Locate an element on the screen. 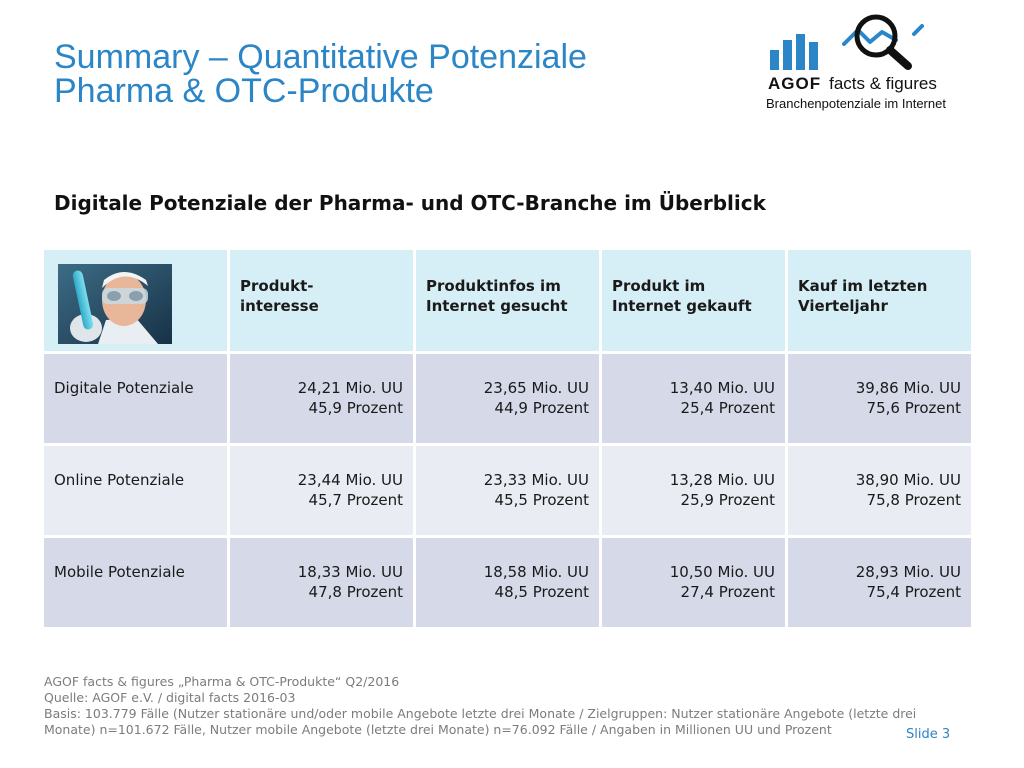  cell-percent: 25,9 Prozent is located at coordinates (727, 500).